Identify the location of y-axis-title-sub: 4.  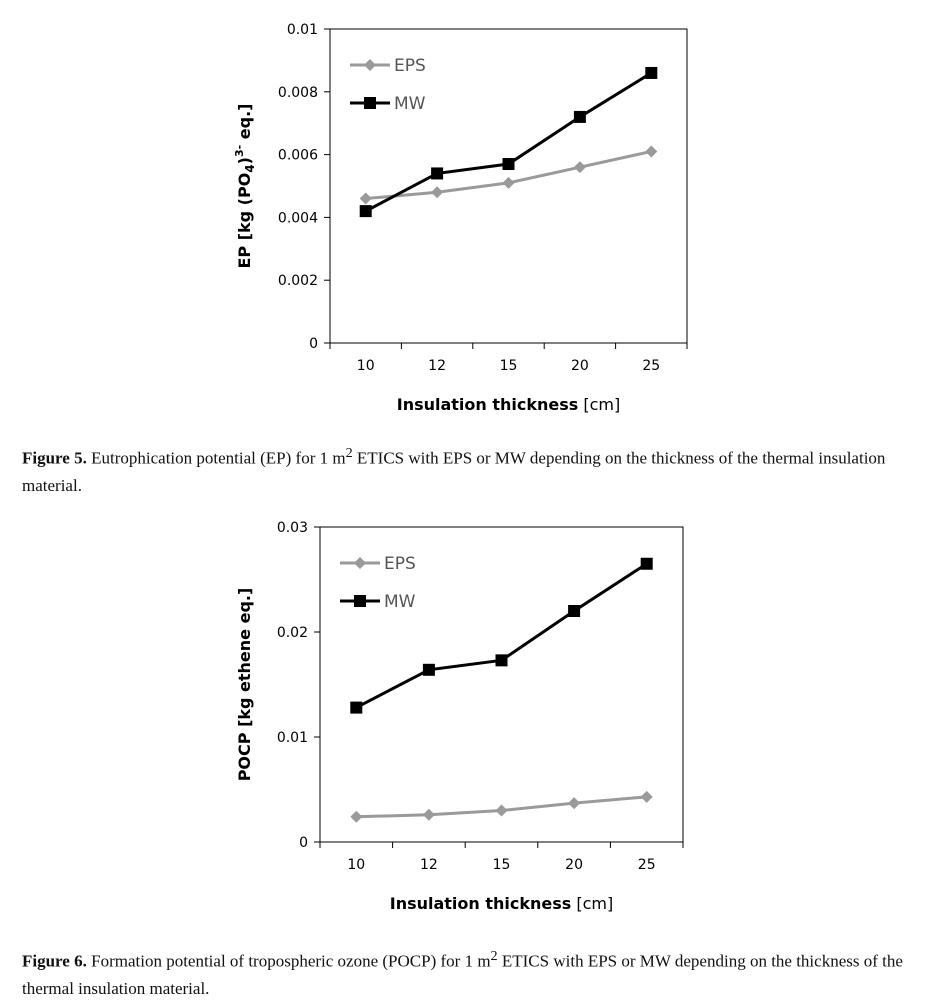
(250, 168).